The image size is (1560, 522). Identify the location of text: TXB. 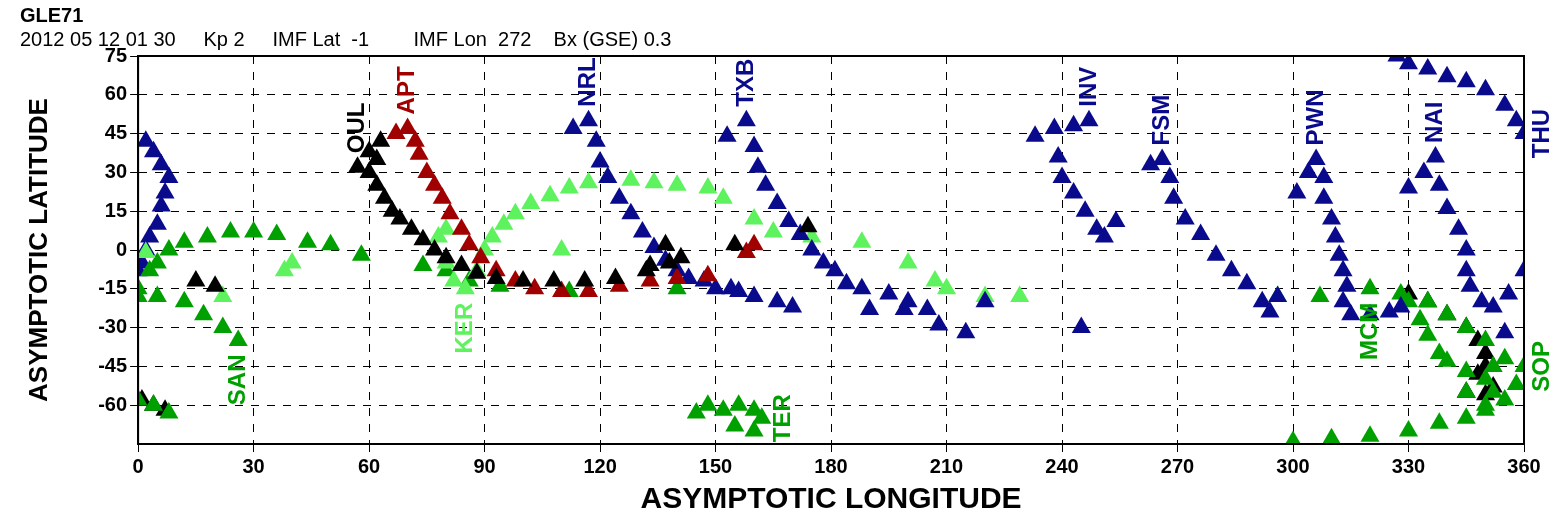
(744, 82).